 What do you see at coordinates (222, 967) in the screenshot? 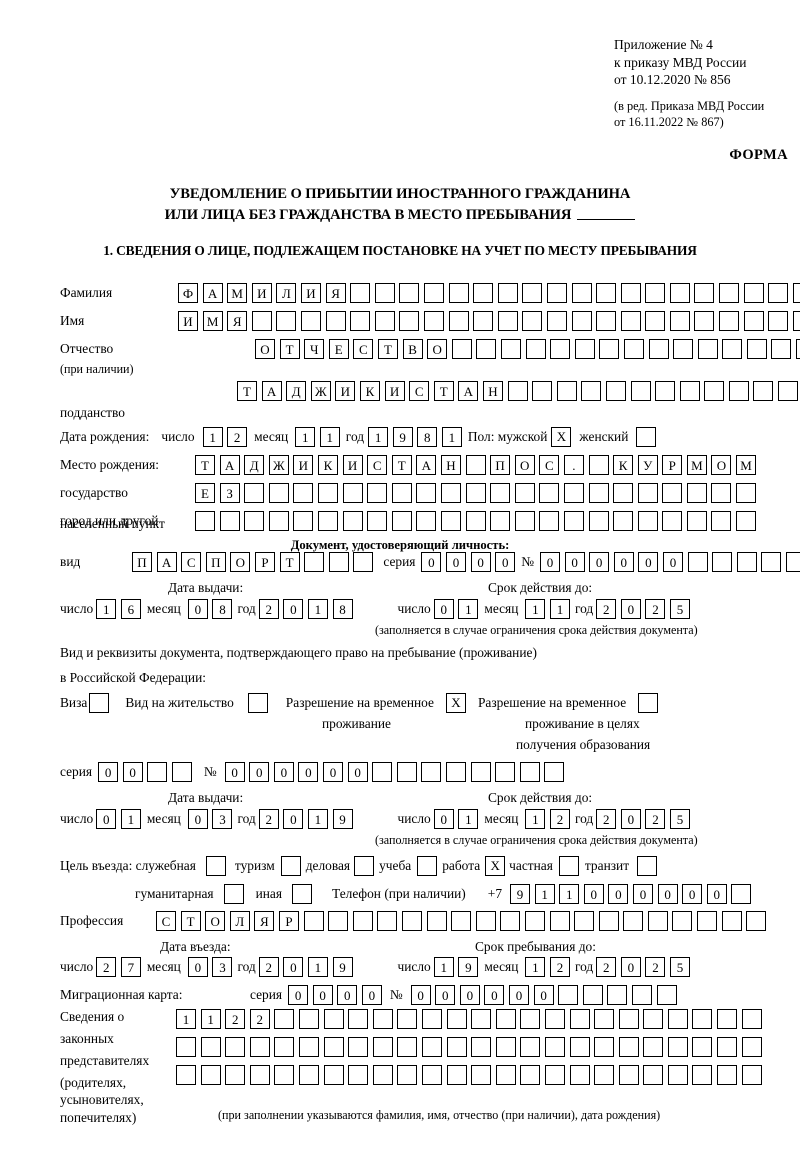
I see `char-cell: 3` at bounding box center [222, 967].